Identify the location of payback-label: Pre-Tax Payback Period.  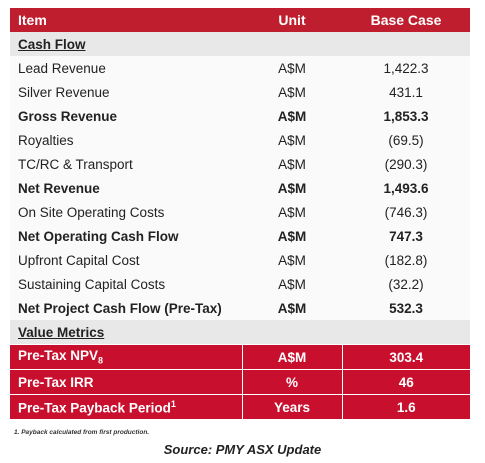
(94, 408).